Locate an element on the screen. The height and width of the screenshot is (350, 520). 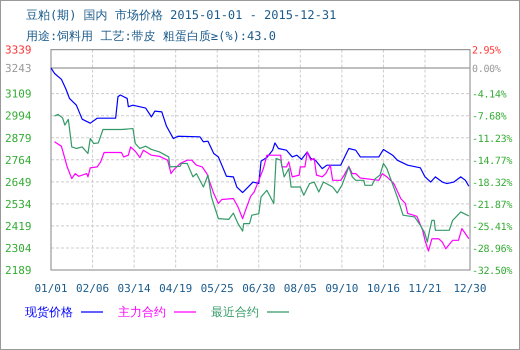
chart-subtitle: 用途:饲料用 工艺:带皮 粗蛋白质≥(%):43.0 is located at coordinates (151, 36).